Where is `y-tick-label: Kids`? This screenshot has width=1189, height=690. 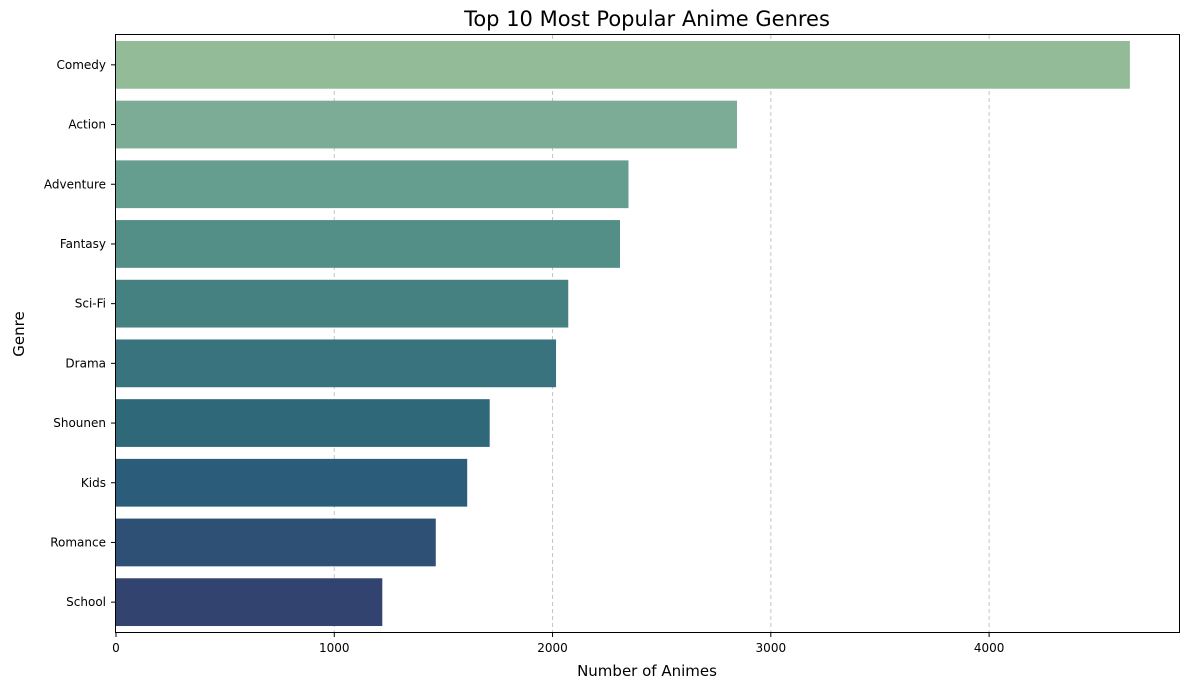
y-tick-label: Kids is located at coordinates (93, 483).